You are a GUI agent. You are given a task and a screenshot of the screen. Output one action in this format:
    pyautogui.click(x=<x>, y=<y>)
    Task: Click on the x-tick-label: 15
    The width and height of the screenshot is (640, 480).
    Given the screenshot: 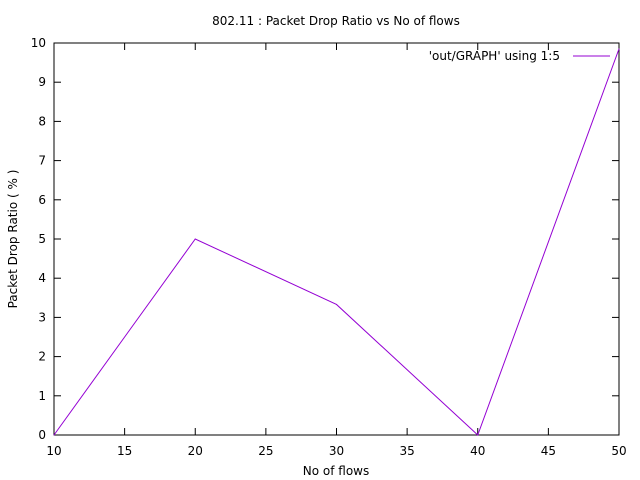 What is the action you would take?
    pyautogui.click(x=124, y=451)
    